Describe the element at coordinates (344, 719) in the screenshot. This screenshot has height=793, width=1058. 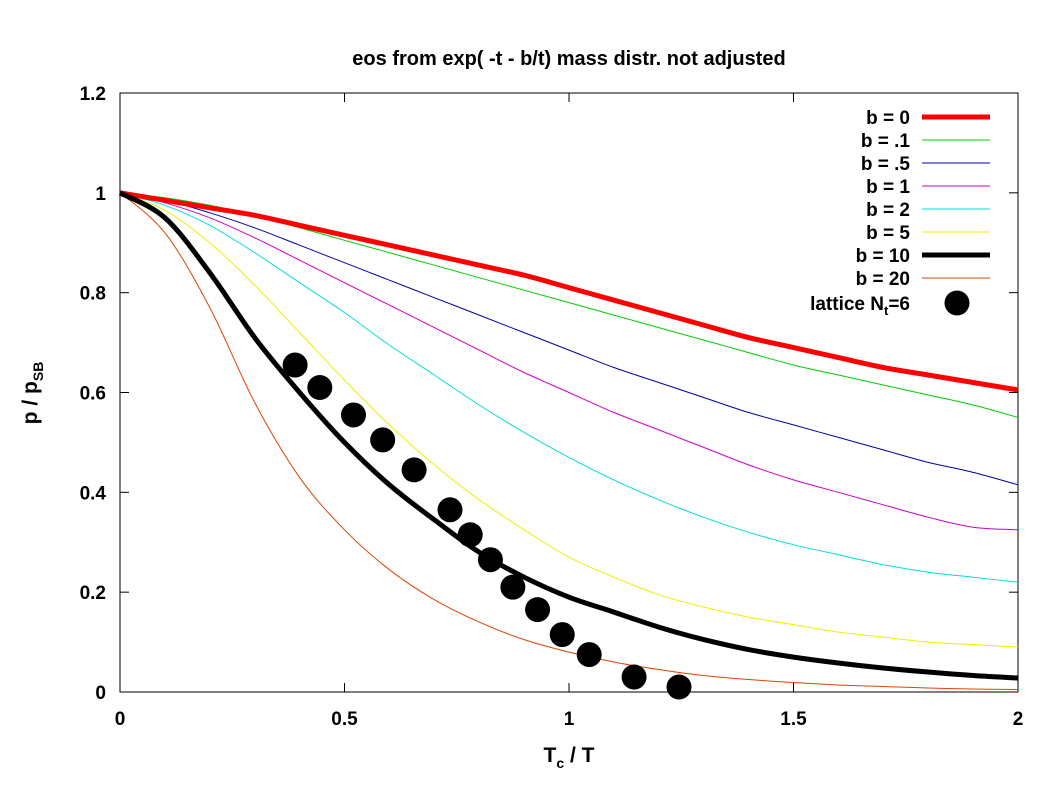
I see `x-tick-label: 0.5` at that location.